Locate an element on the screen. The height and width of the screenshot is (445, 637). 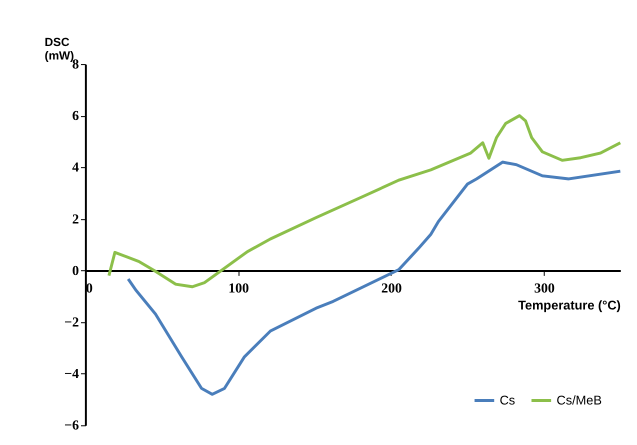
y-tick-label: −2 is located at coordinates (72, 322).